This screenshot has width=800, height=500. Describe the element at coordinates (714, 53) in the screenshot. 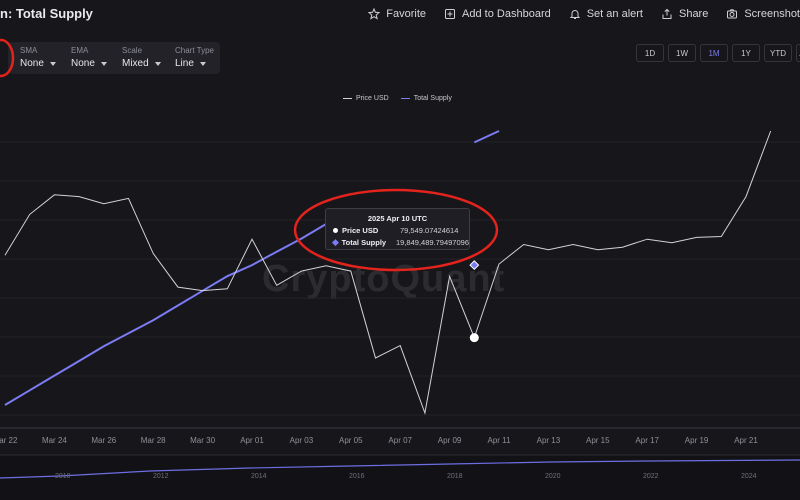

I see `range-1m-button: 1M` at that location.